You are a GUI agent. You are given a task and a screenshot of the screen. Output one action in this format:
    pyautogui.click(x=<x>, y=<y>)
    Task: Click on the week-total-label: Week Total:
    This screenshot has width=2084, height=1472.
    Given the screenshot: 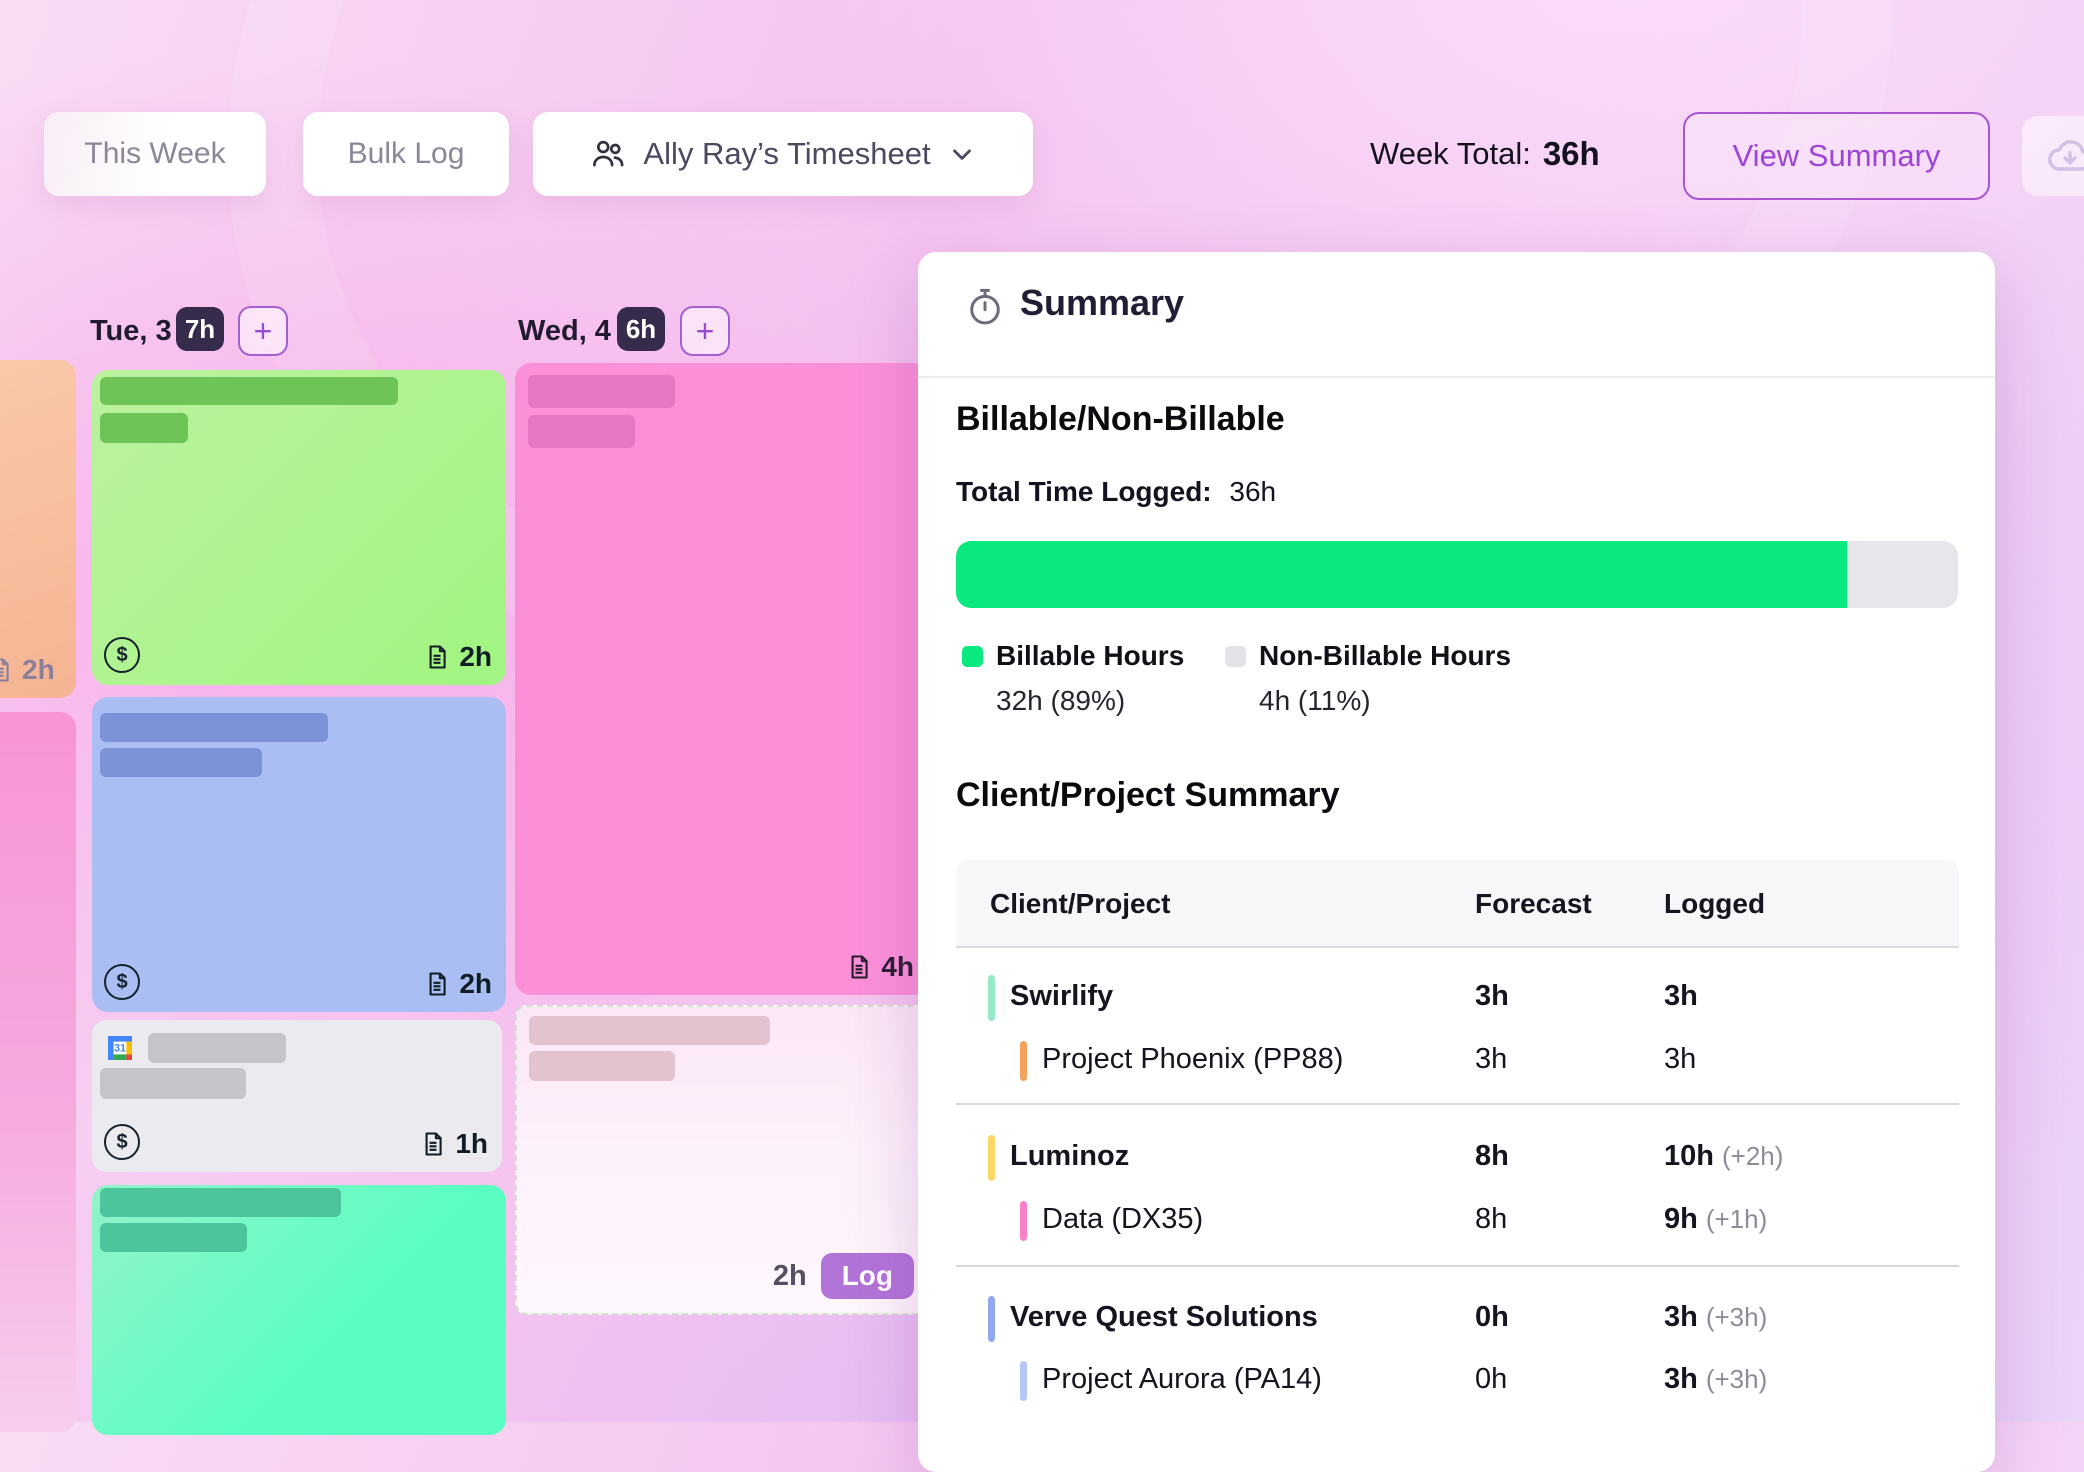 What is the action you would take?
    pyautogui.click(x=1450, y=153)
    